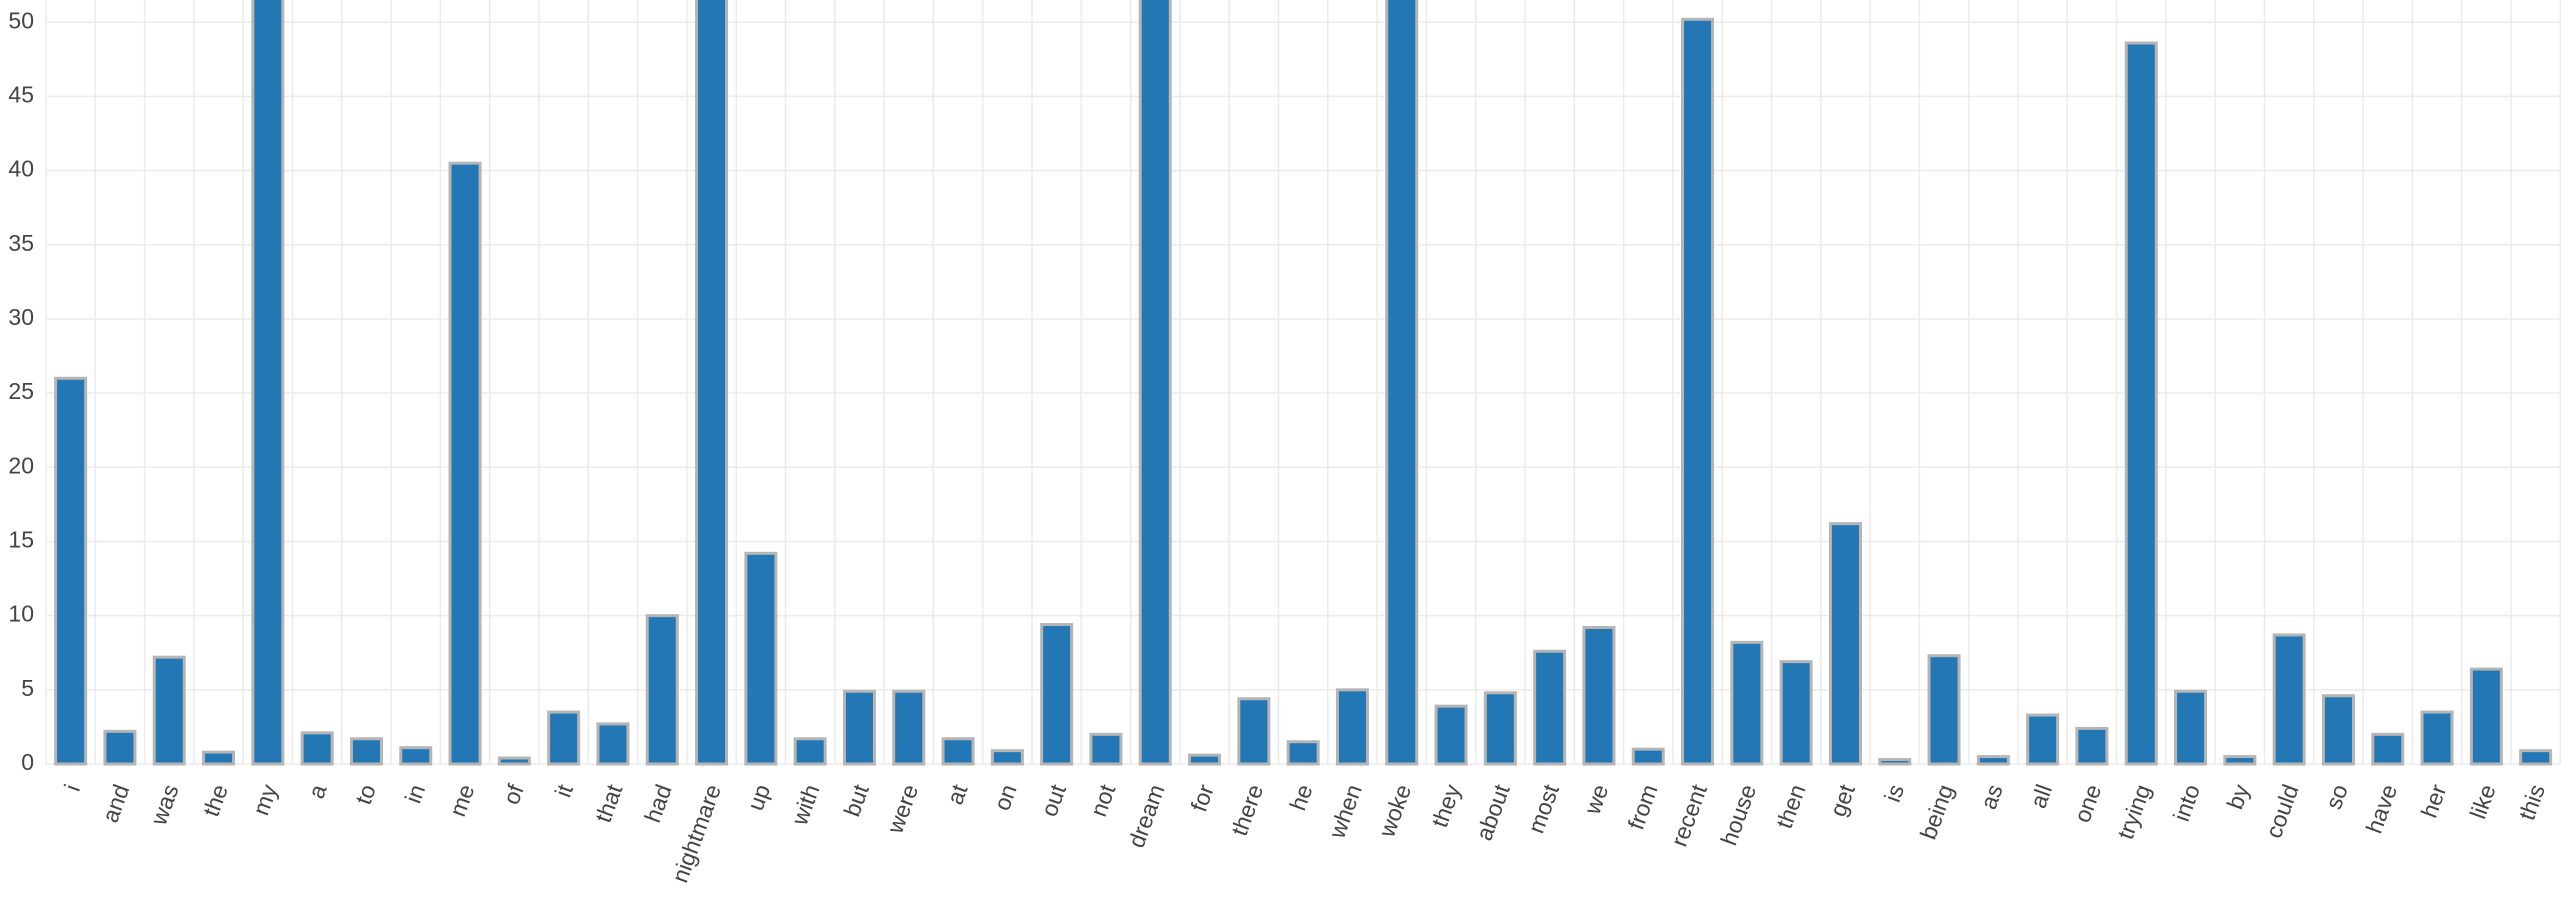 The image size is (2572, 918). I want to click on x-tick-label: we, so click(1596, 799).